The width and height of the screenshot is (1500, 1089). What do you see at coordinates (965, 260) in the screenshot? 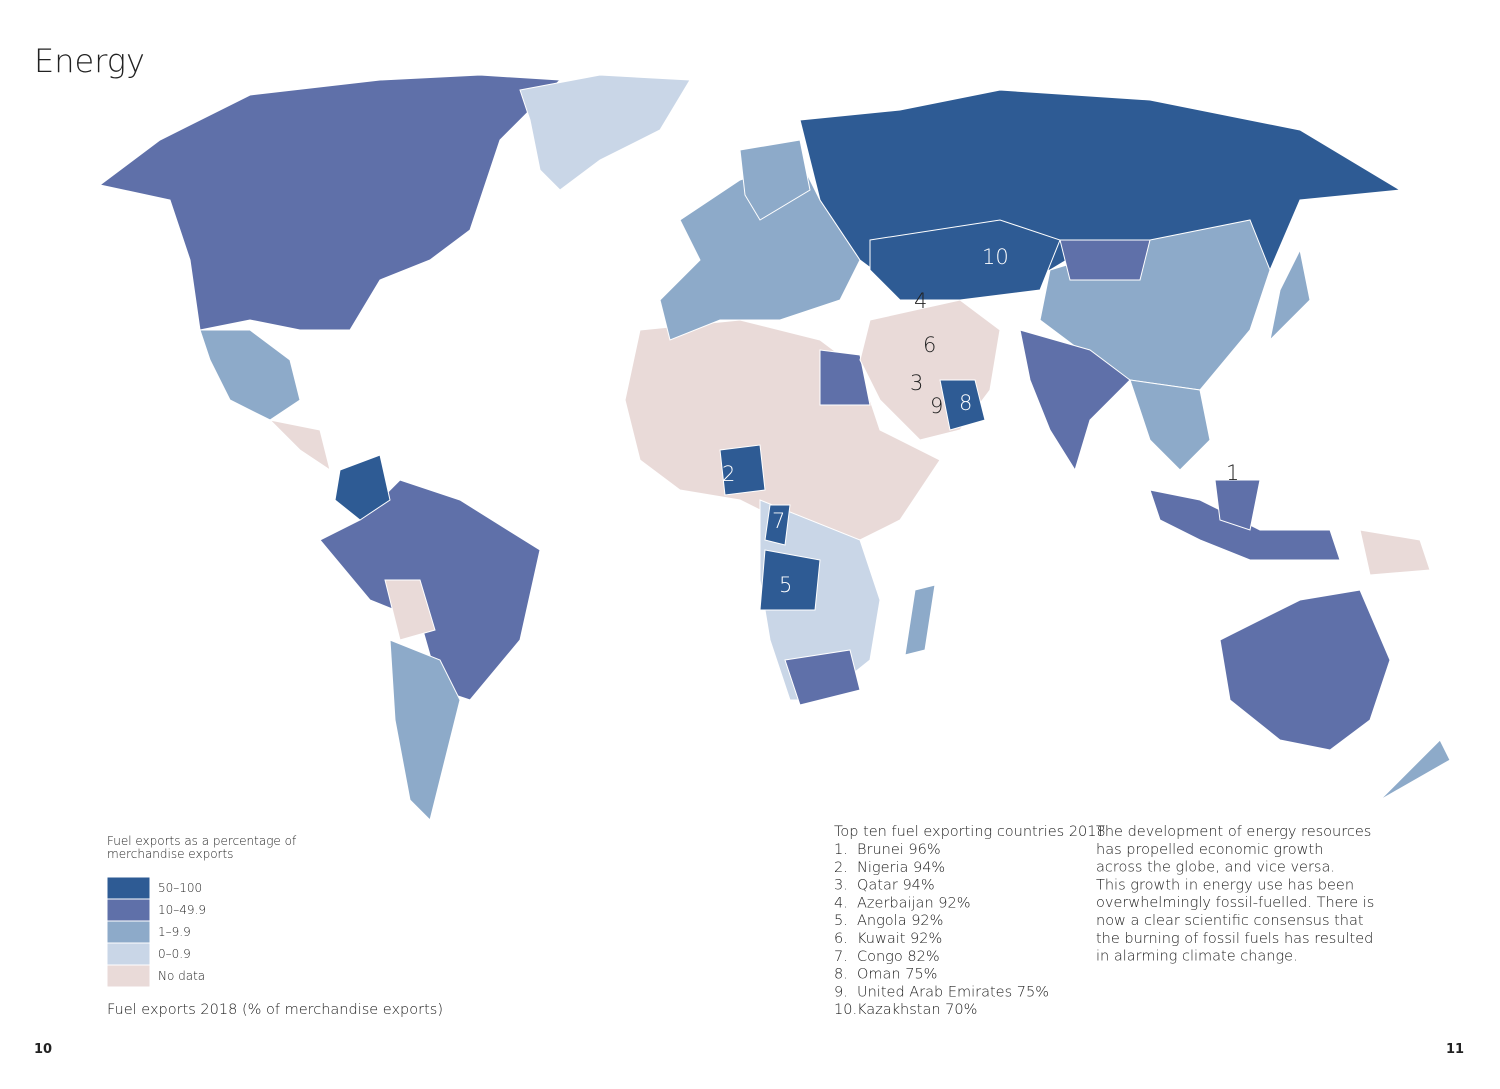
I see `kazakhstan` at bounding box center [965, 260].